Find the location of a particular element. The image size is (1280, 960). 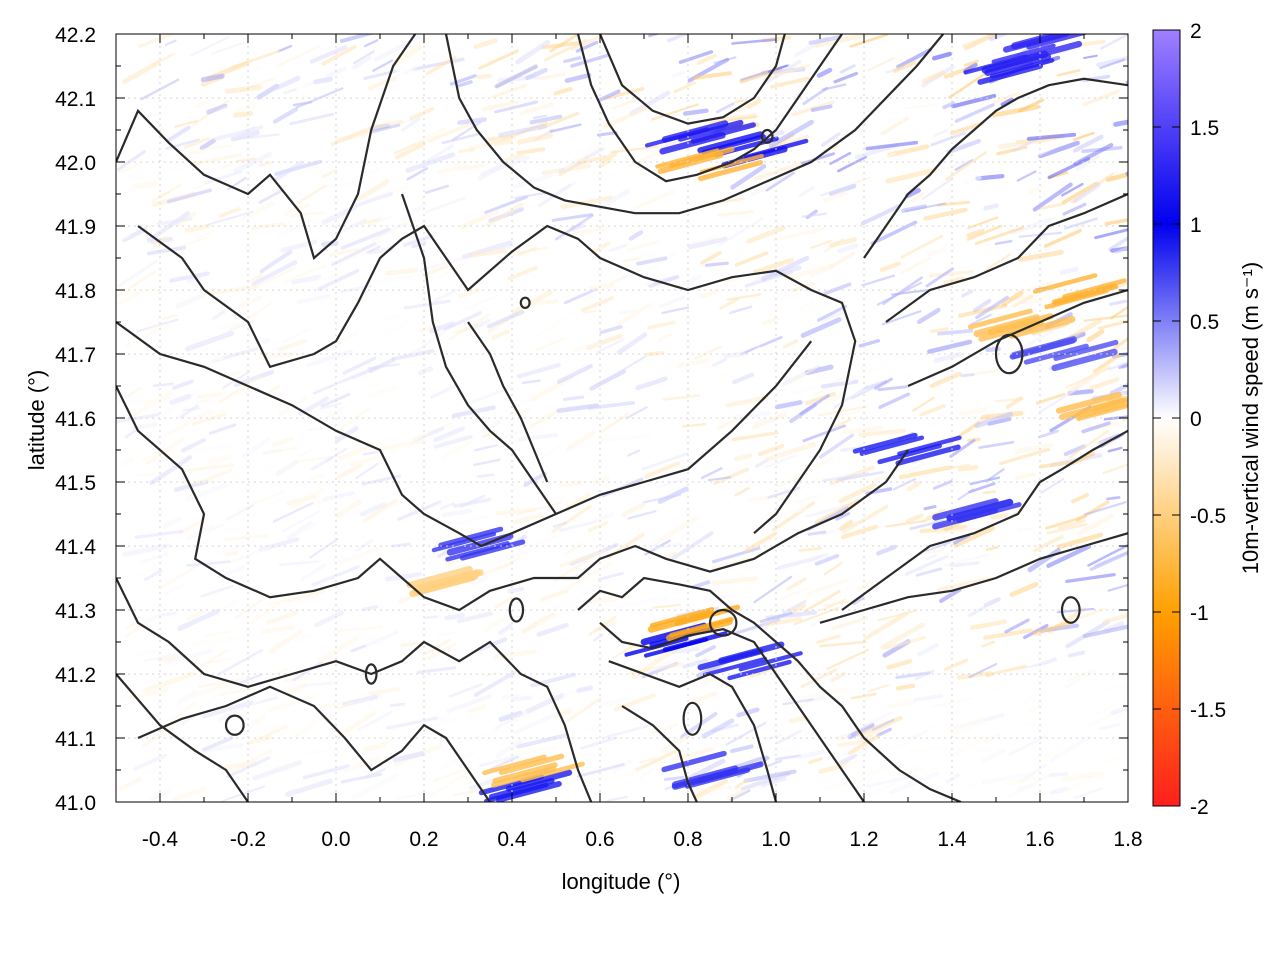

y-tick-label: 41.4 is located at coordinates (75, 547).